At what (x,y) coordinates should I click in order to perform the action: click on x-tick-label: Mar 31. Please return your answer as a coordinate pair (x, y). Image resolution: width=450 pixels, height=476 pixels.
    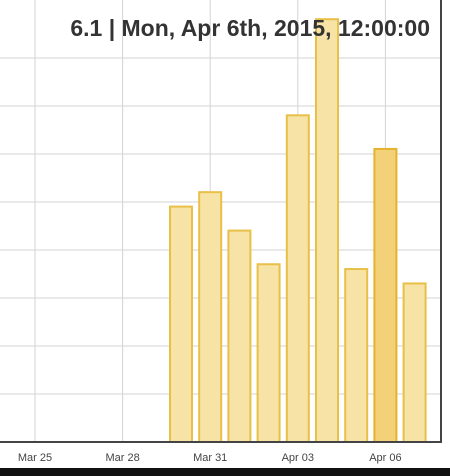
    Looking at the image, I should click on (210, 458).